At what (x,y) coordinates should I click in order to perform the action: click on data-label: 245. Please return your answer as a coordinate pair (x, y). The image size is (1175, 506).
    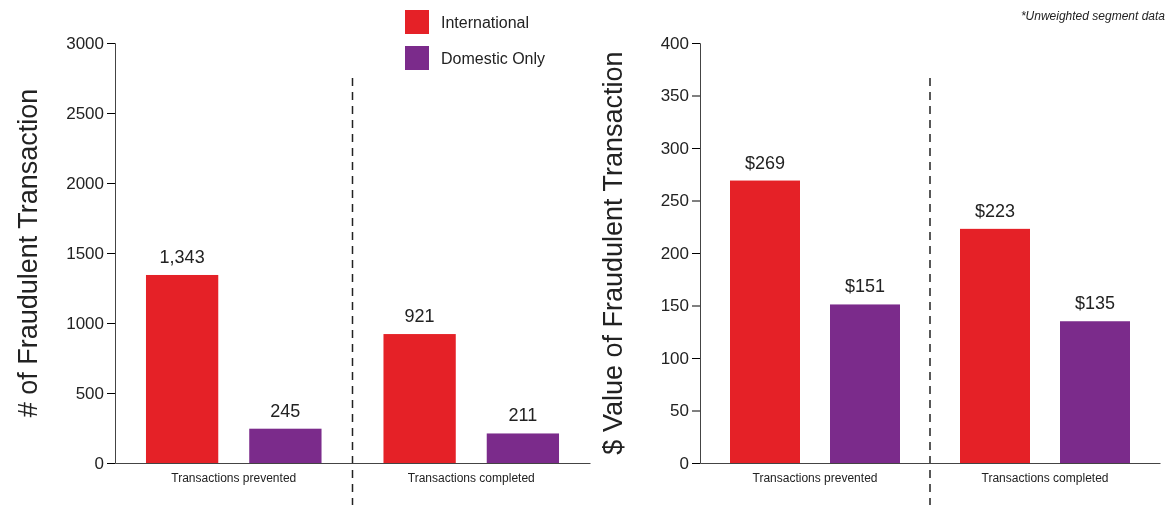
    Looking at the image, I should click on (285, 410).